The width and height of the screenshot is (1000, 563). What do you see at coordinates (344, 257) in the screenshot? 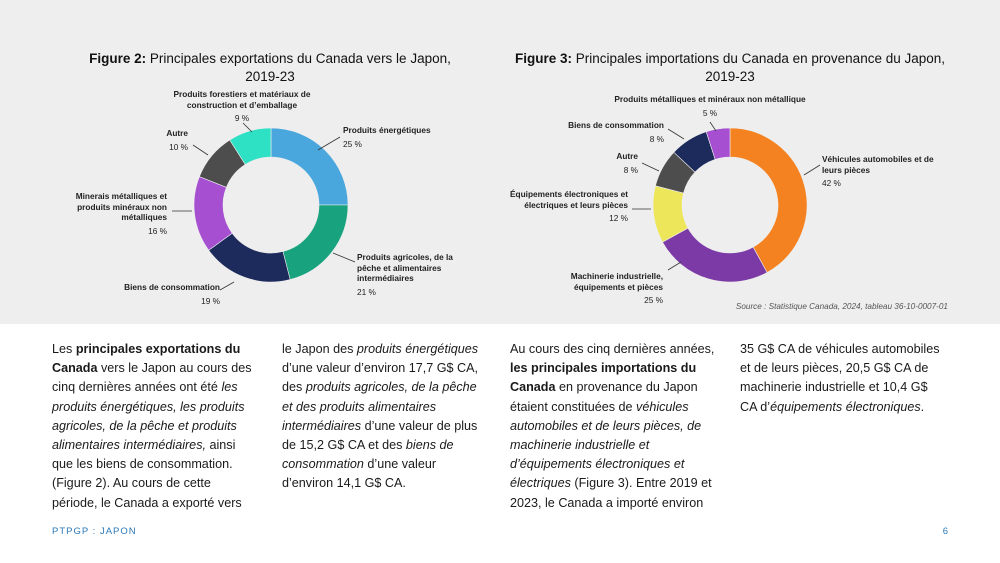
I see `fig2-leader-agricoles` at bounding box center [344, 257].